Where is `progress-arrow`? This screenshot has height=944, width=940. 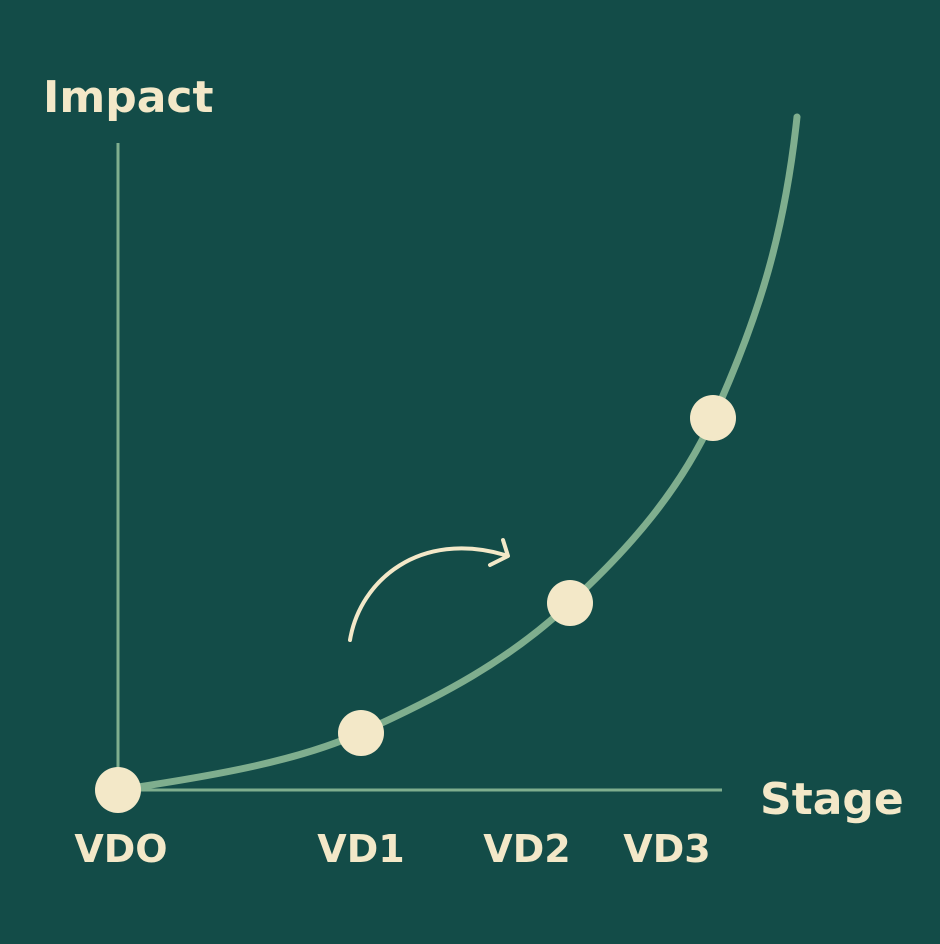 progress-arrow is located at coordinates (427, 594).